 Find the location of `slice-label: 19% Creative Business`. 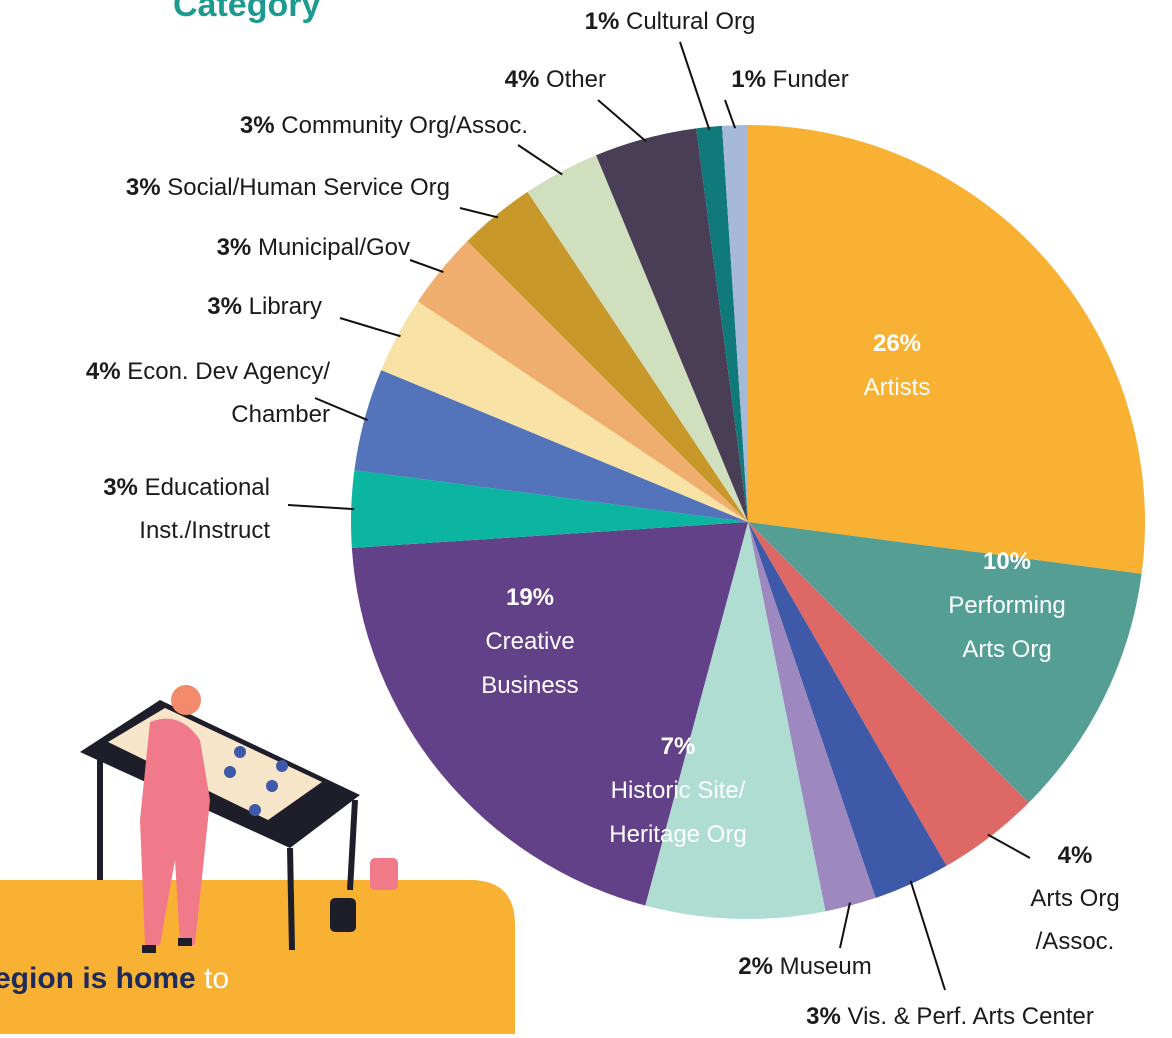

slice-label: 19% Creative Business is located at coordinates (530, 642).